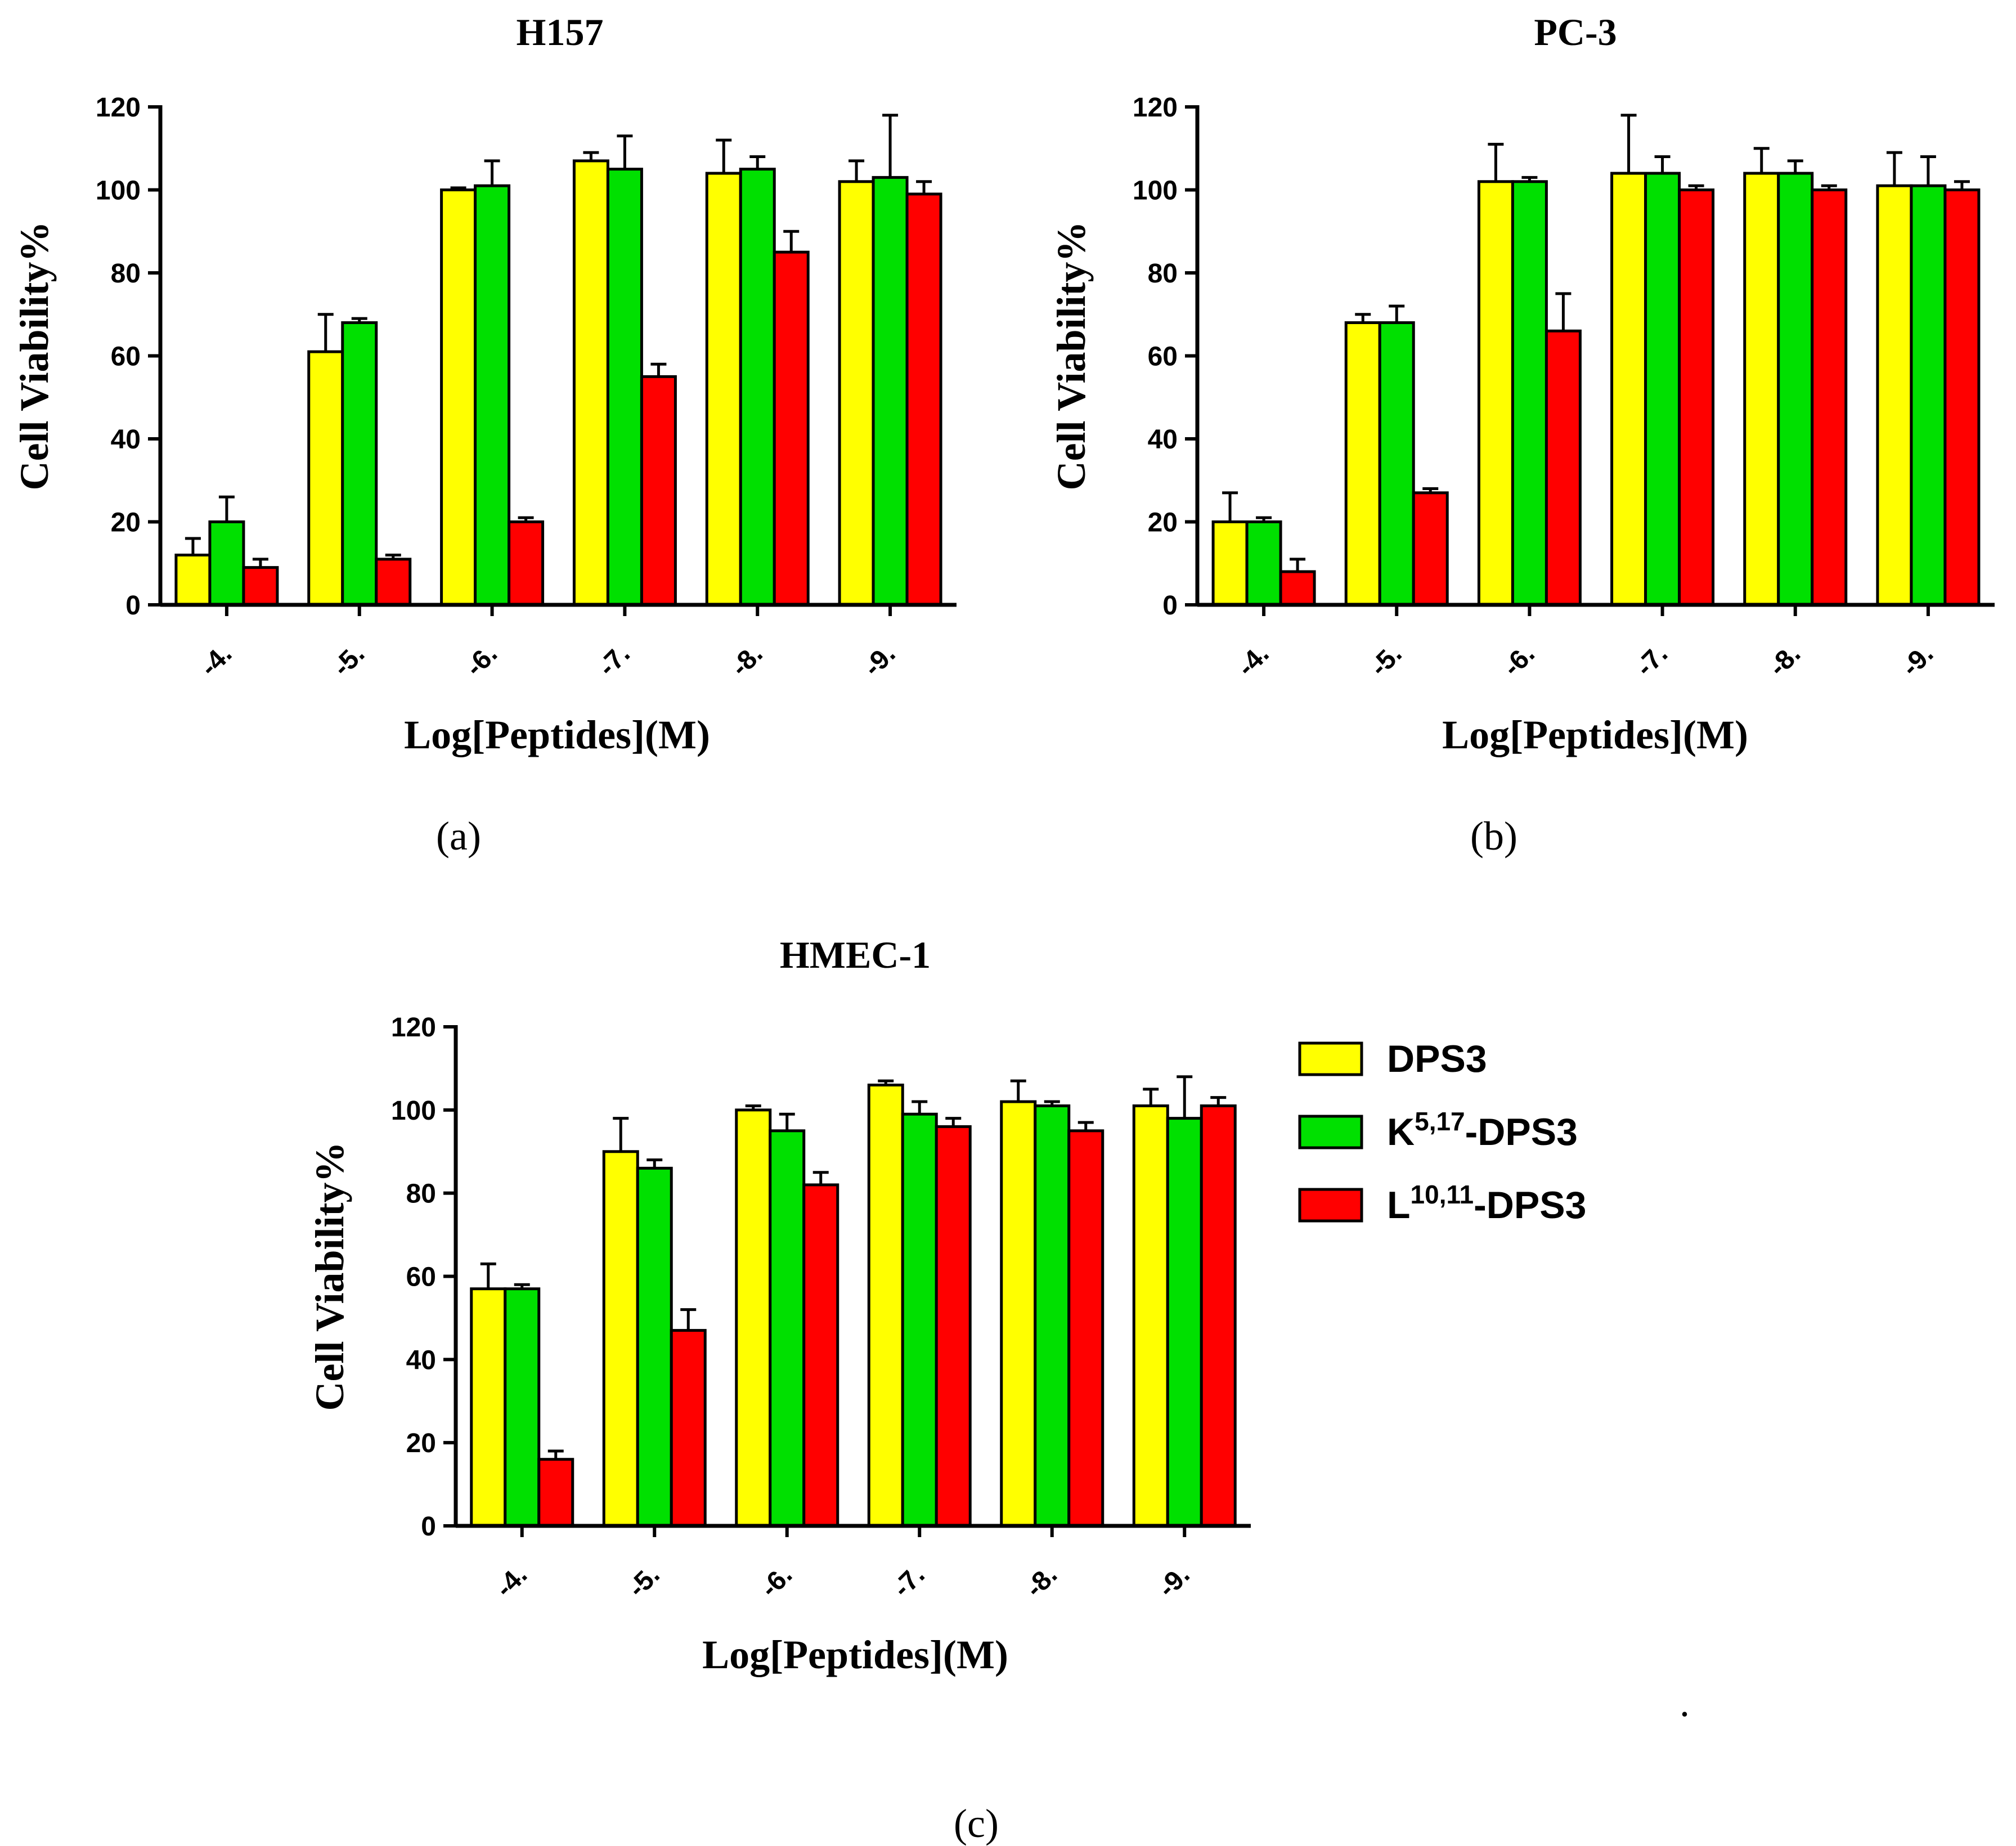 The width and height of the screenshot is (2016, 1846). I want to click on chart-title: PC-3, so click(1575, 32).